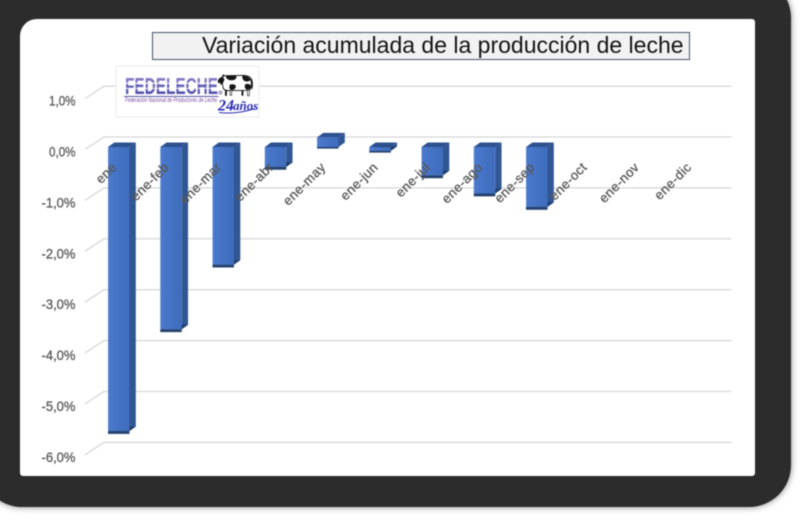 Image resolution: width=800 pixels, height=520 pixels. I want to click on svg-text: -3,0%, so click(59, 304).